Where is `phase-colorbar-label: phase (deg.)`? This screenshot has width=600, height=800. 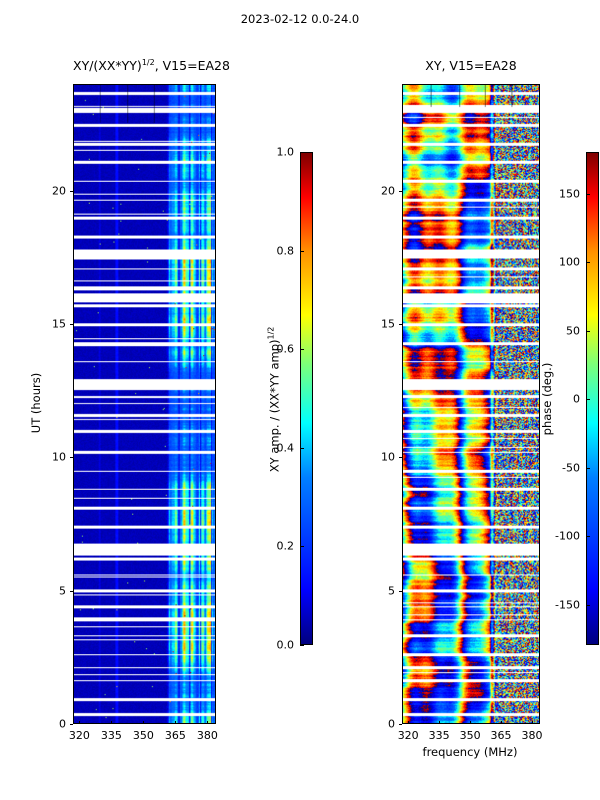 phase-colorbar-label: phase (deg.) is located at coordinates (547, 399).